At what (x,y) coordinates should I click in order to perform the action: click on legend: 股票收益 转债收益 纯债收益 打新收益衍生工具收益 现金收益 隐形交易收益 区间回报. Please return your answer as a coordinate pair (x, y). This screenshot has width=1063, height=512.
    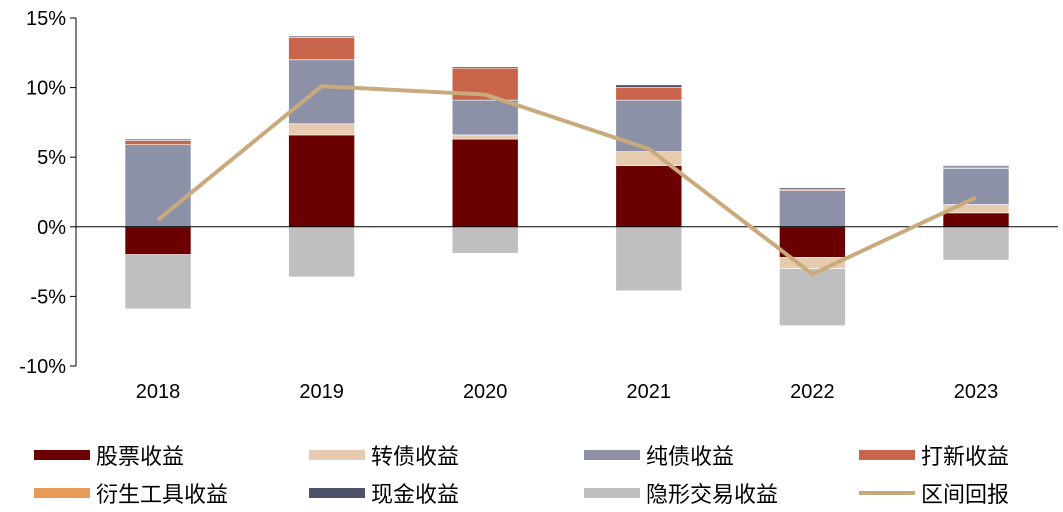
    Looking at the image, I should click on (531, 475).